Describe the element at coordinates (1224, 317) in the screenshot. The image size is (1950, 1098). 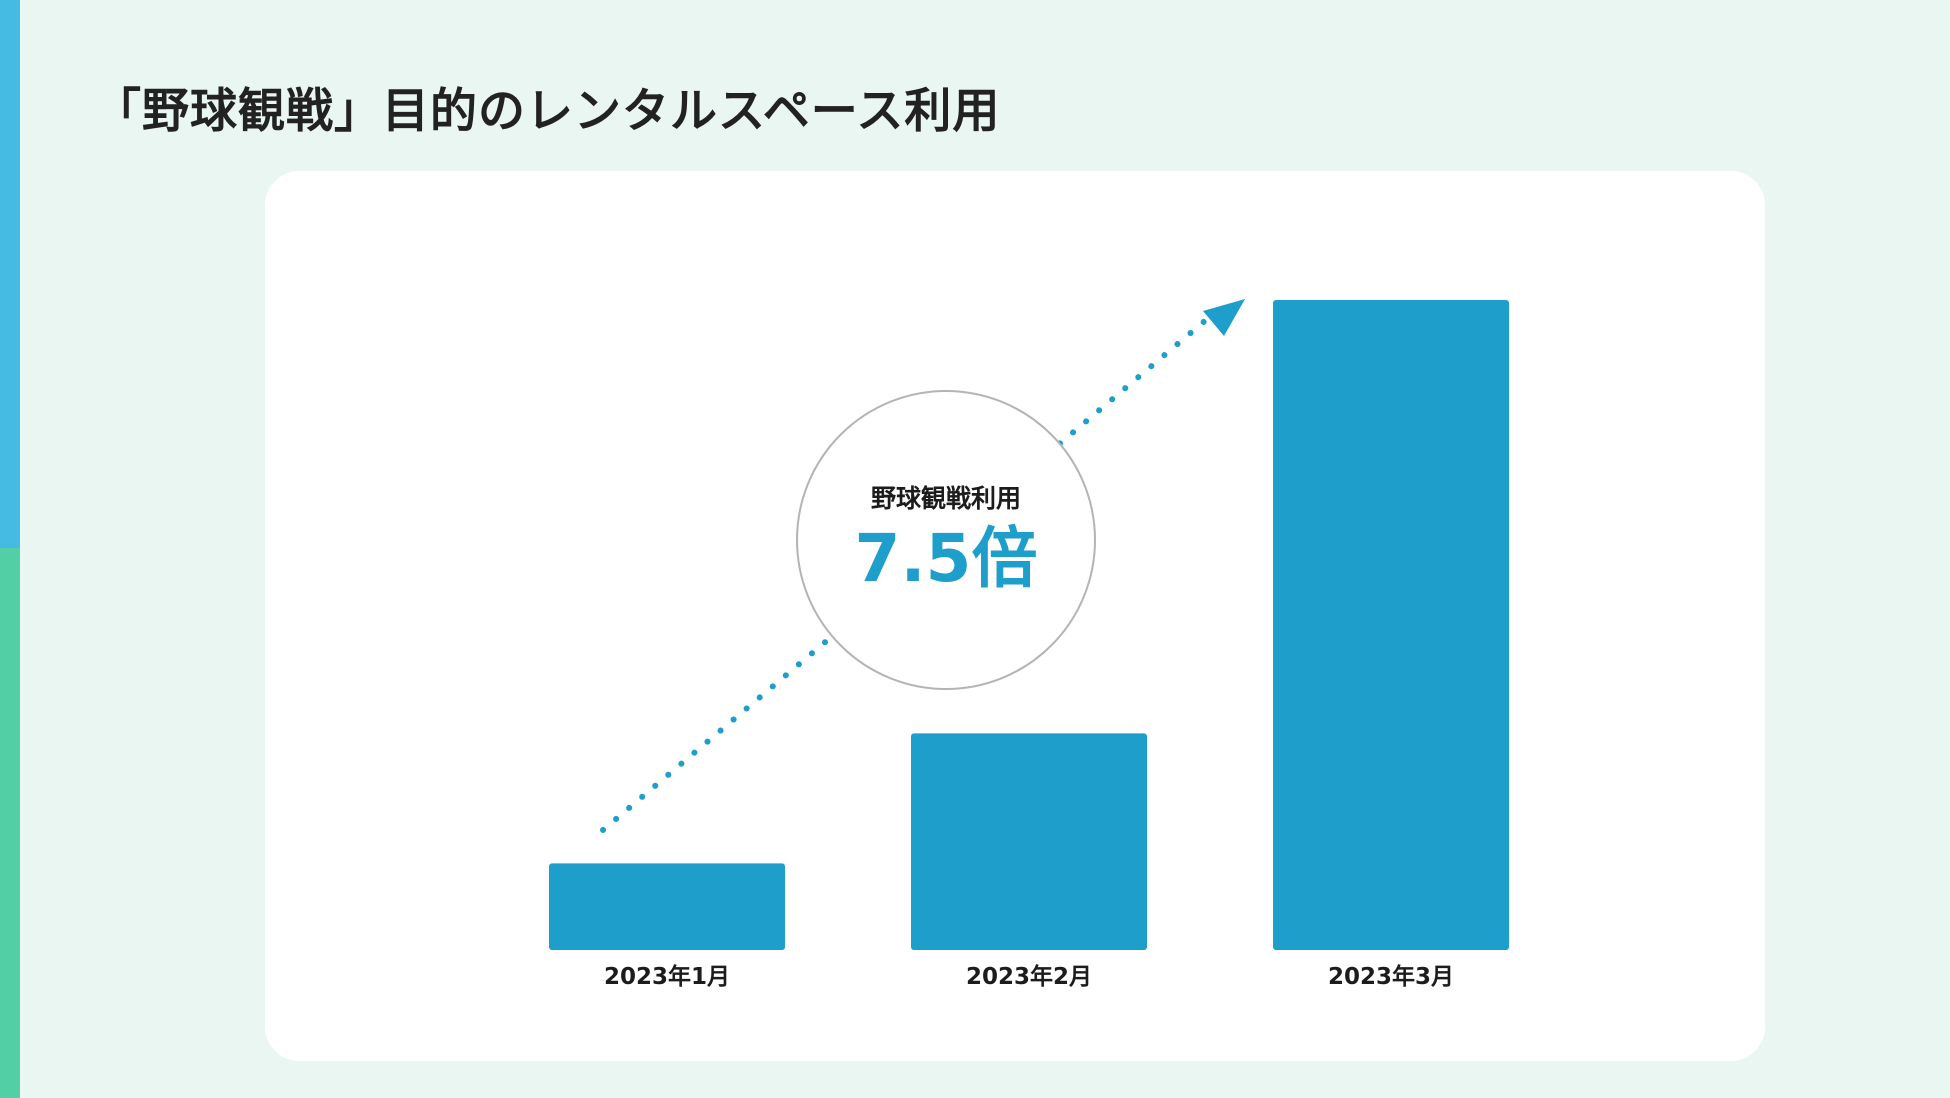
I see `arrow-head` at that location.